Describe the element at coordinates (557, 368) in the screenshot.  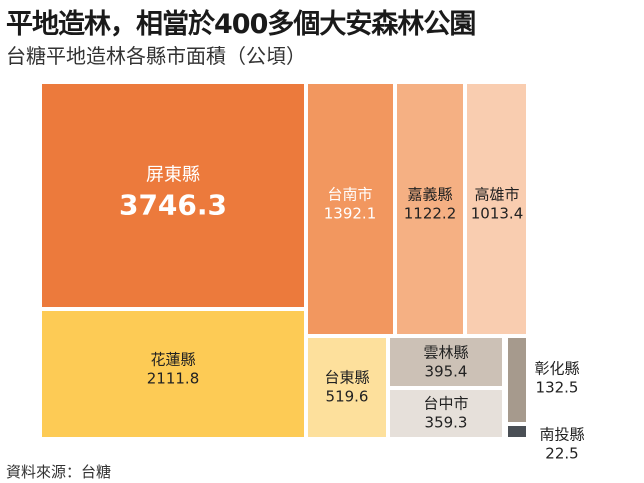
I see `region-name: 彰化縣` at that location.